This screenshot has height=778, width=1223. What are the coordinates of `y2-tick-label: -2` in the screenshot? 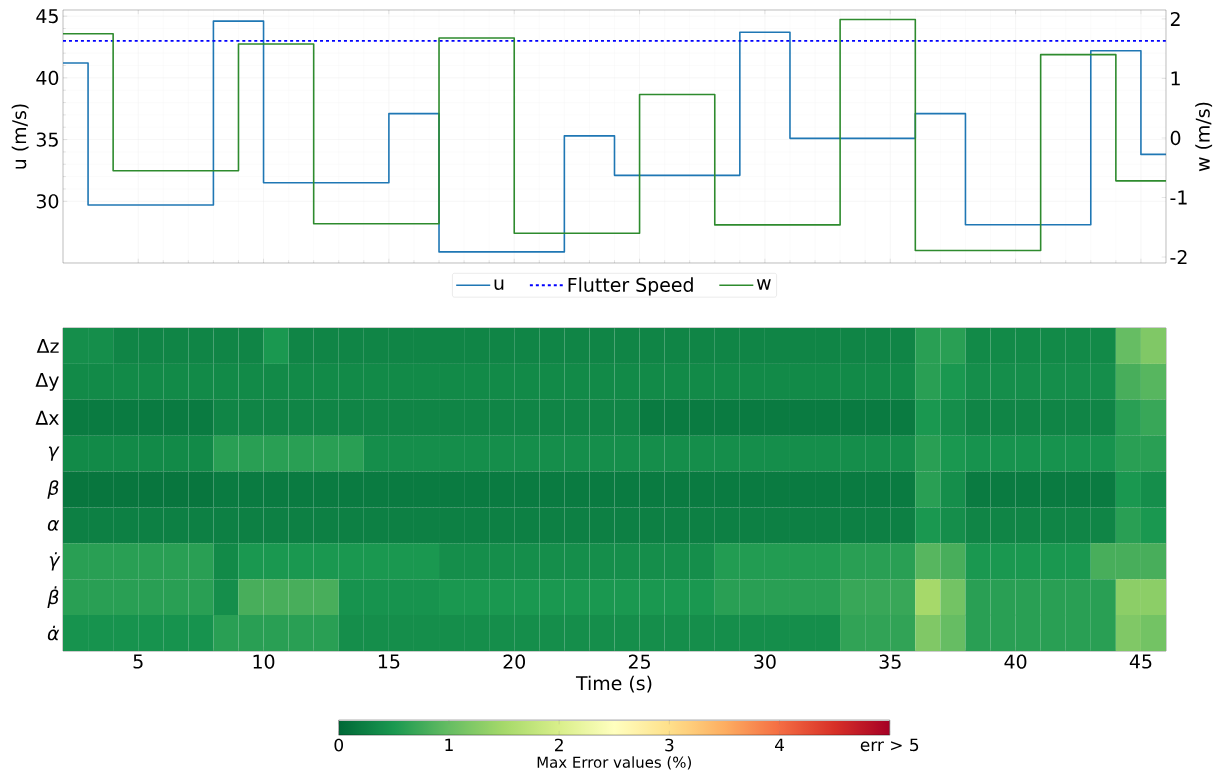 It's located at (1178, 257).